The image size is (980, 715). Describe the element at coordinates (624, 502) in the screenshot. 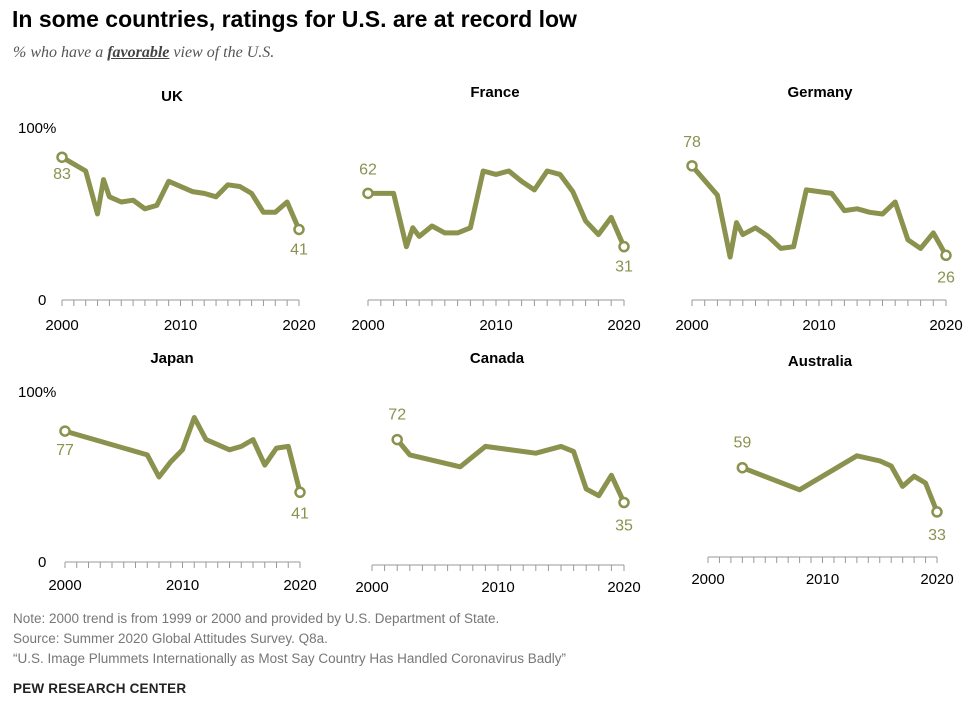

I see `point-last-canada` at that location.